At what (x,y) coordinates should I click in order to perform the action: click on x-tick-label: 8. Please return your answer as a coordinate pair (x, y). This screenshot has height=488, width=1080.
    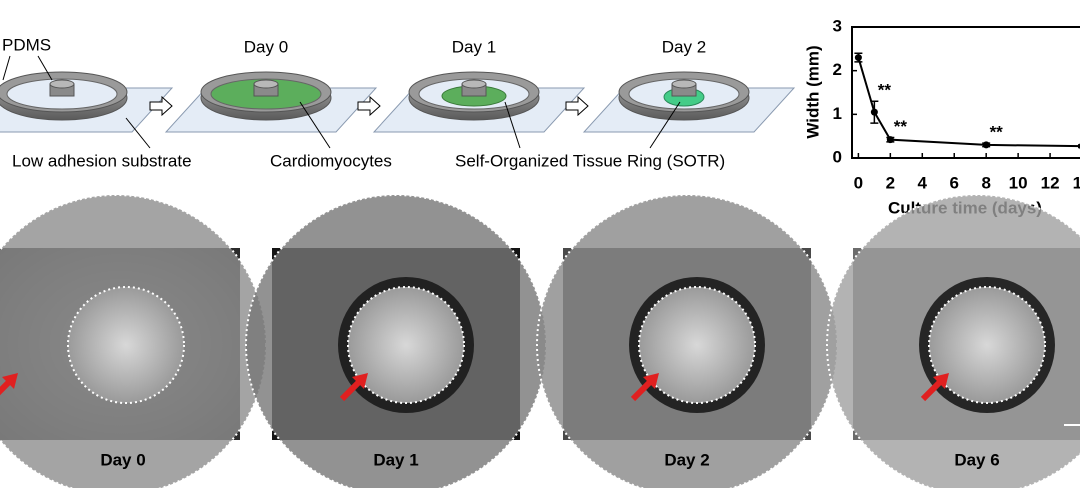
    Looking at the image, I should click on (985, 182).